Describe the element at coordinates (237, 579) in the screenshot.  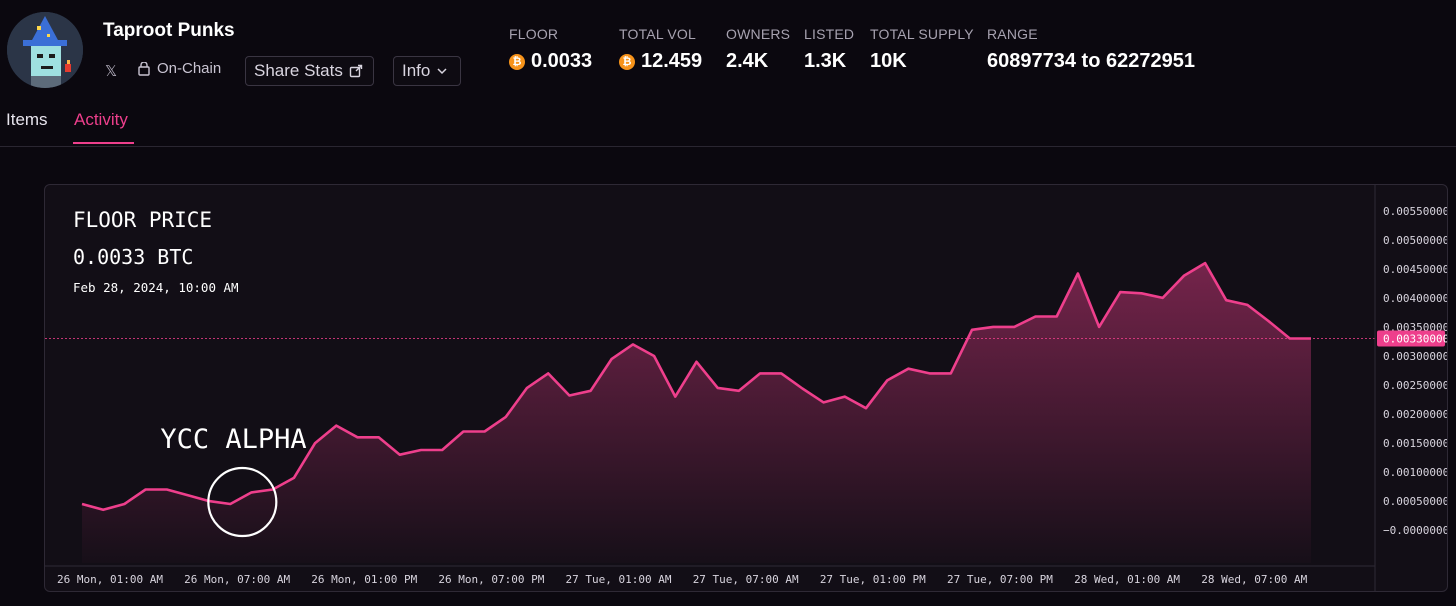
I see `x-tick-label: 26 Mon, 07:00 AM` at that location.